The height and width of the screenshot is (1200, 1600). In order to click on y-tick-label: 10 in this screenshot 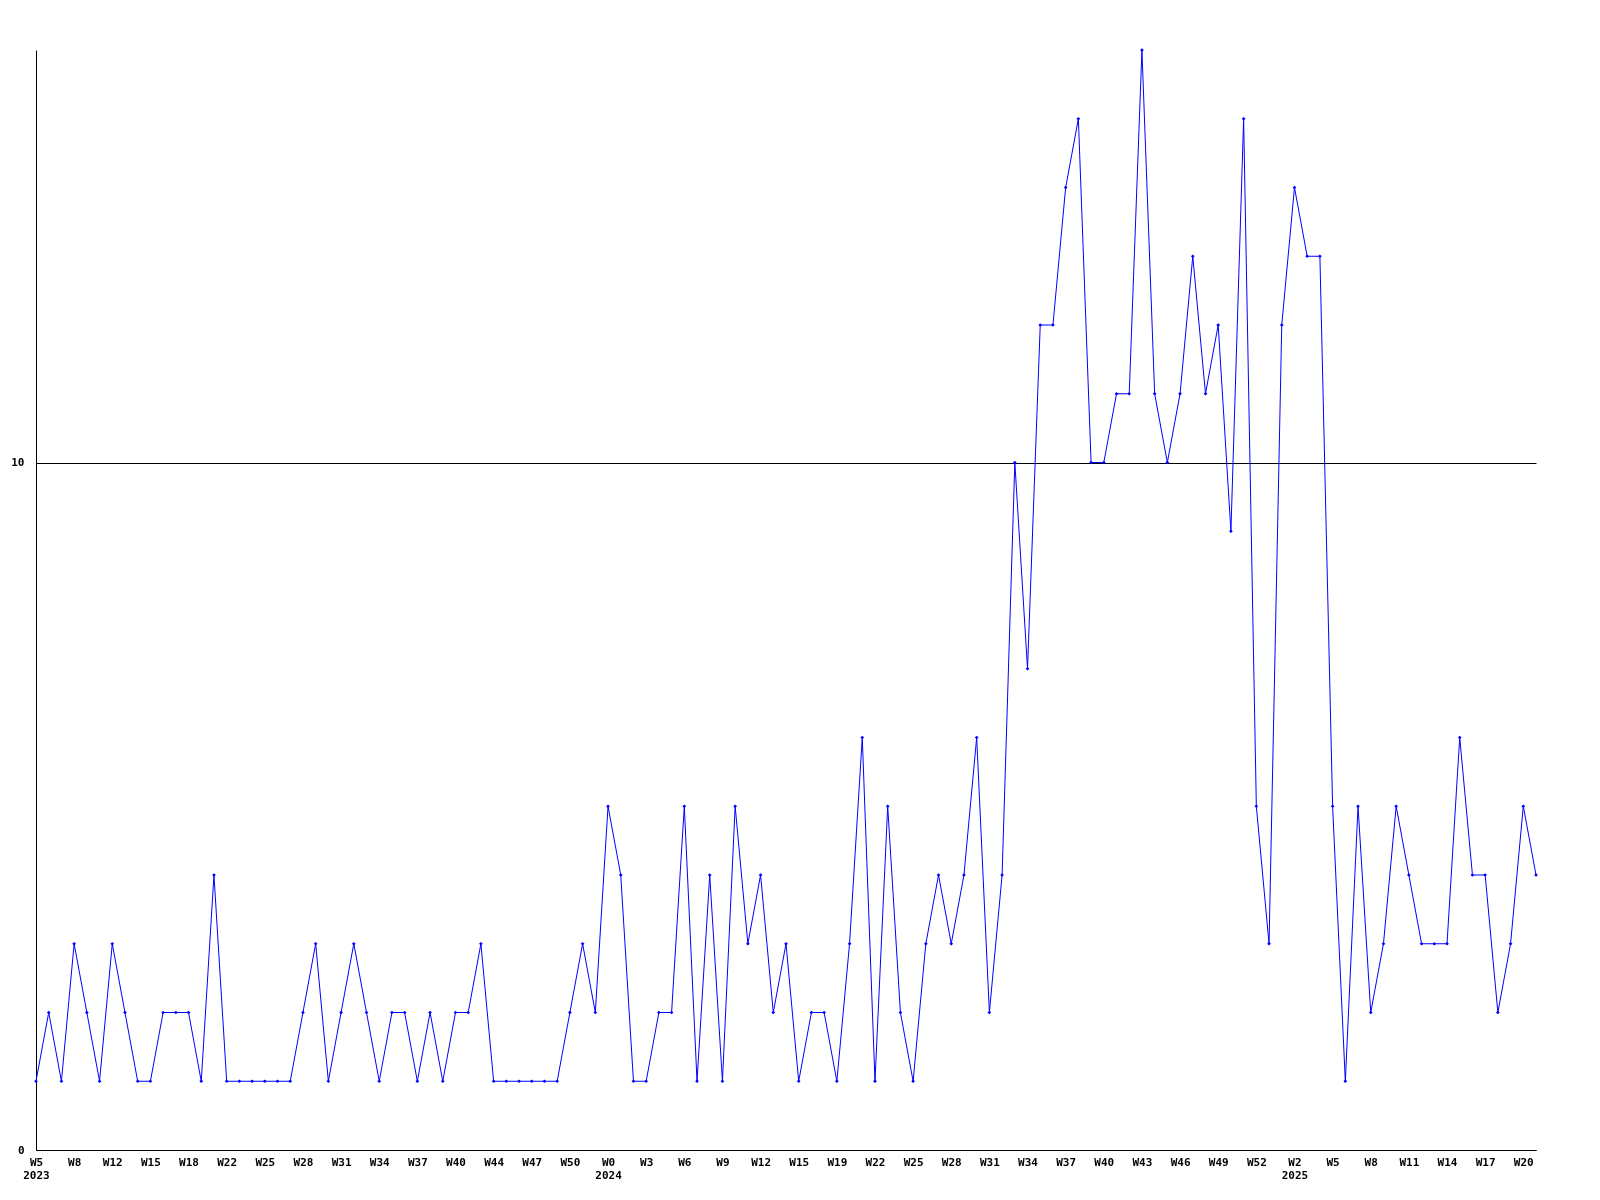, I will do `click(18, 462)`.